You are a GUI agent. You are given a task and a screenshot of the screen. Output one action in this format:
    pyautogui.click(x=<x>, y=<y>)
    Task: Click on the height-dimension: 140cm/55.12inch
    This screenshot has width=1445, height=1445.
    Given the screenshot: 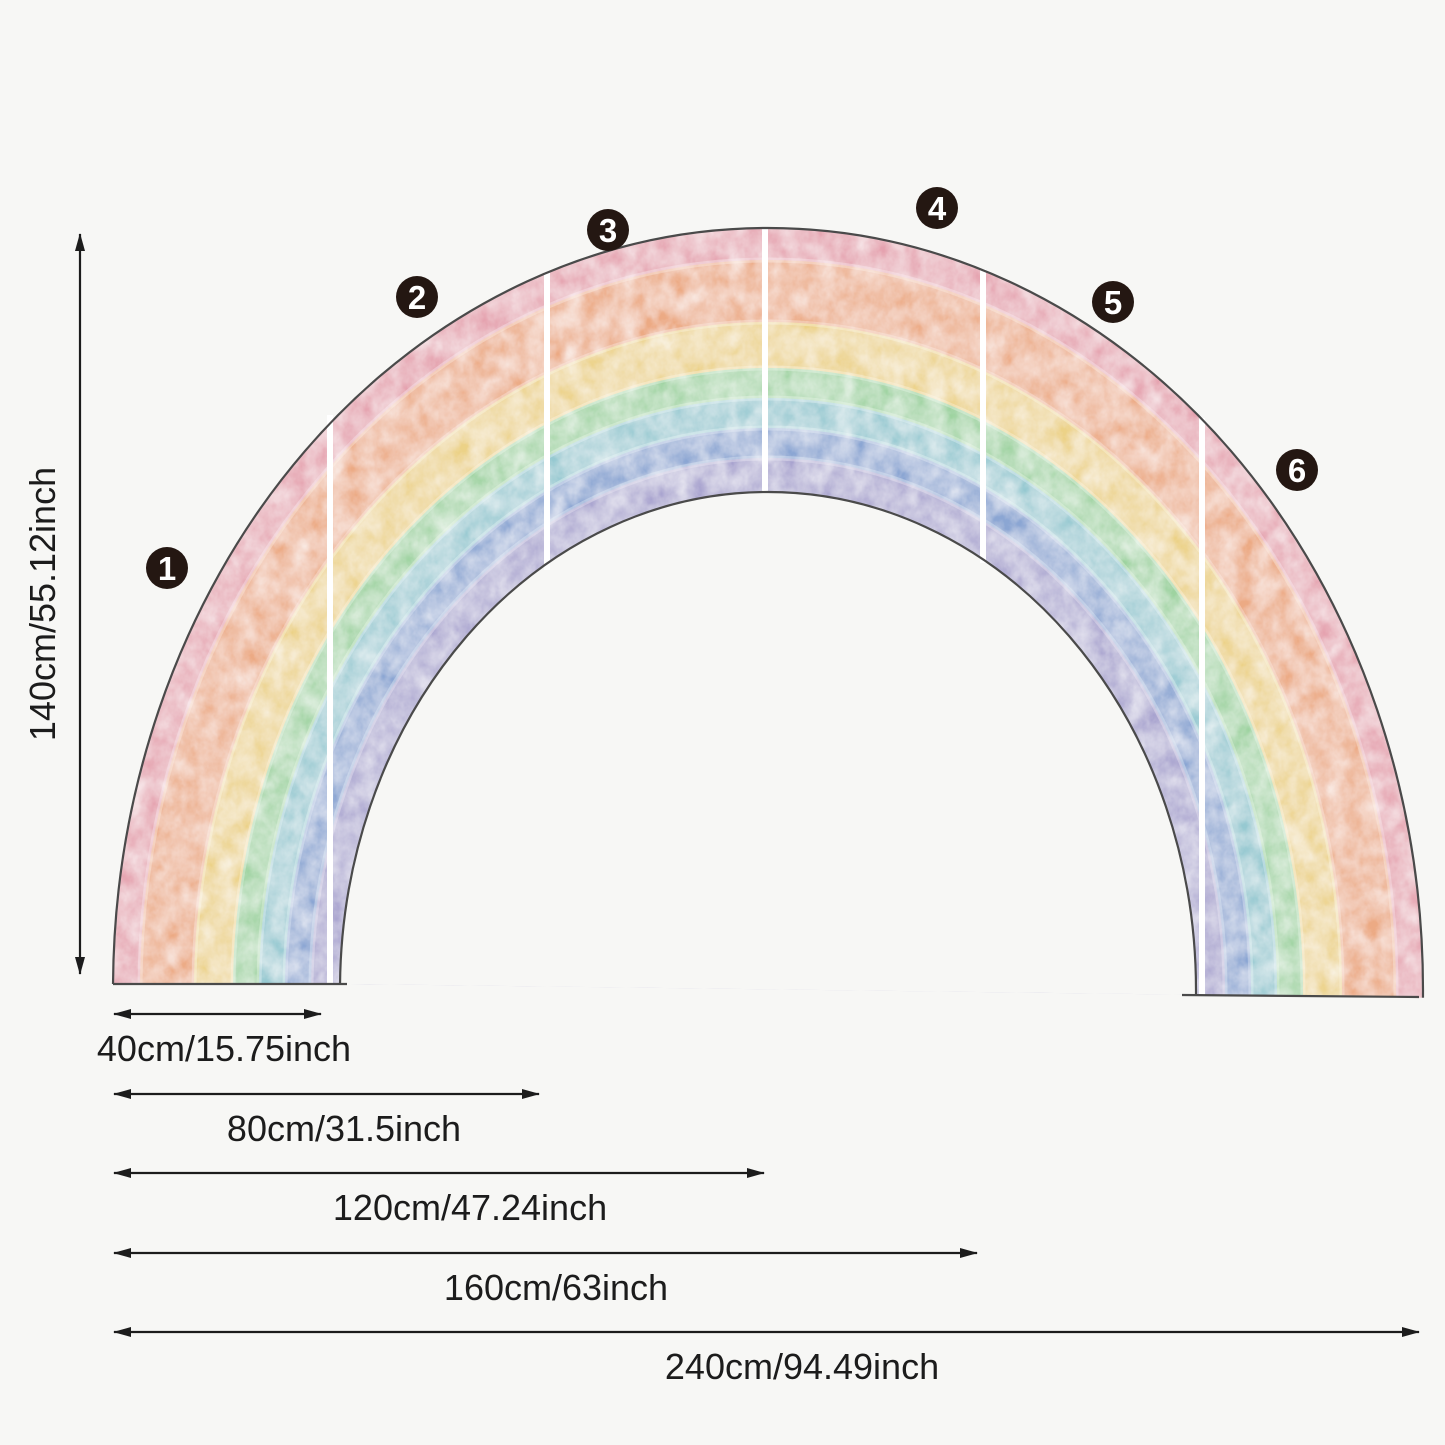 What is the action you would take?
    pyautogui.click(x=53, y=604)
    